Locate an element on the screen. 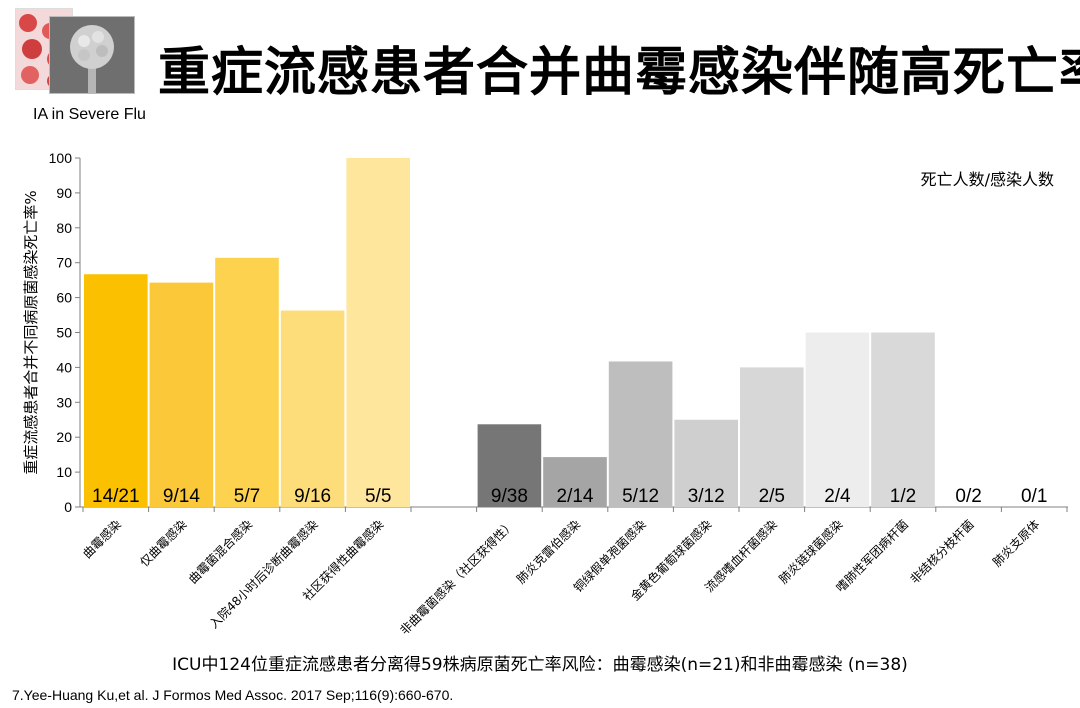 This screenshot has width=1080, height=708. header-thumbnails is located at coordinates (75, 51).